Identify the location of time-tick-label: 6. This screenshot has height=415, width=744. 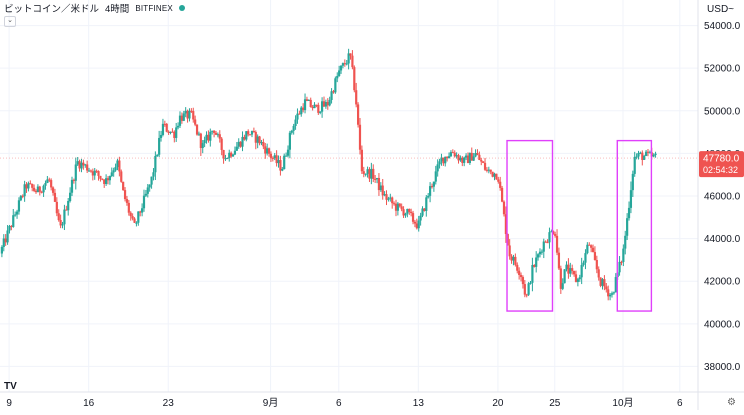
(339, 403).